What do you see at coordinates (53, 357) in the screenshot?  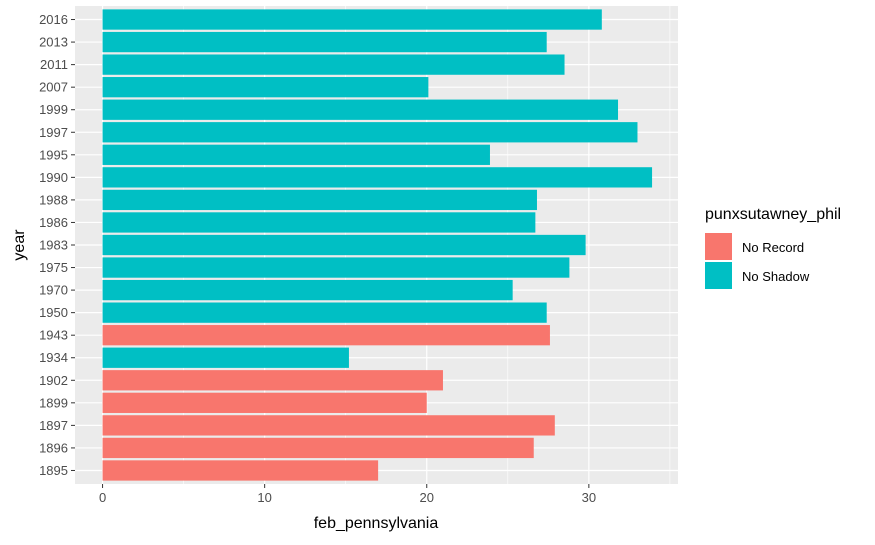 I see `y-tick-label: 1934` at bounding box center [53, 357].